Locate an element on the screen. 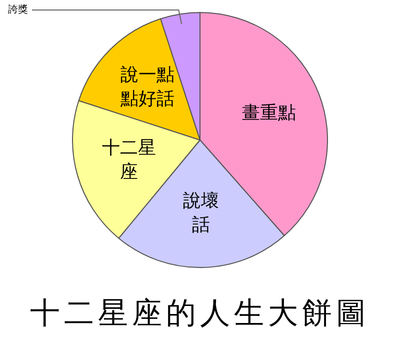 The height and width of the screenshot is (350, 400). slice-label: 說壞話 is located at coordinates (201, 213).